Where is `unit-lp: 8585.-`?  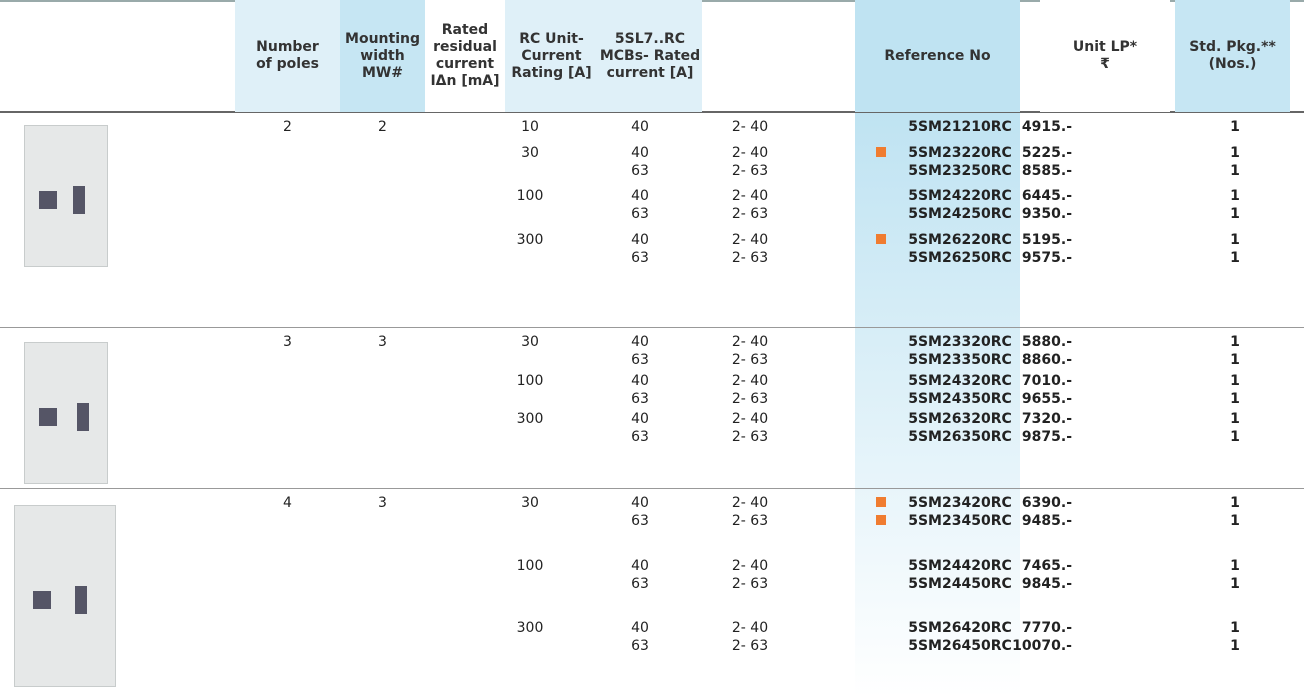
unit-lp: 8585.- is located at coordinates (1046, 170).